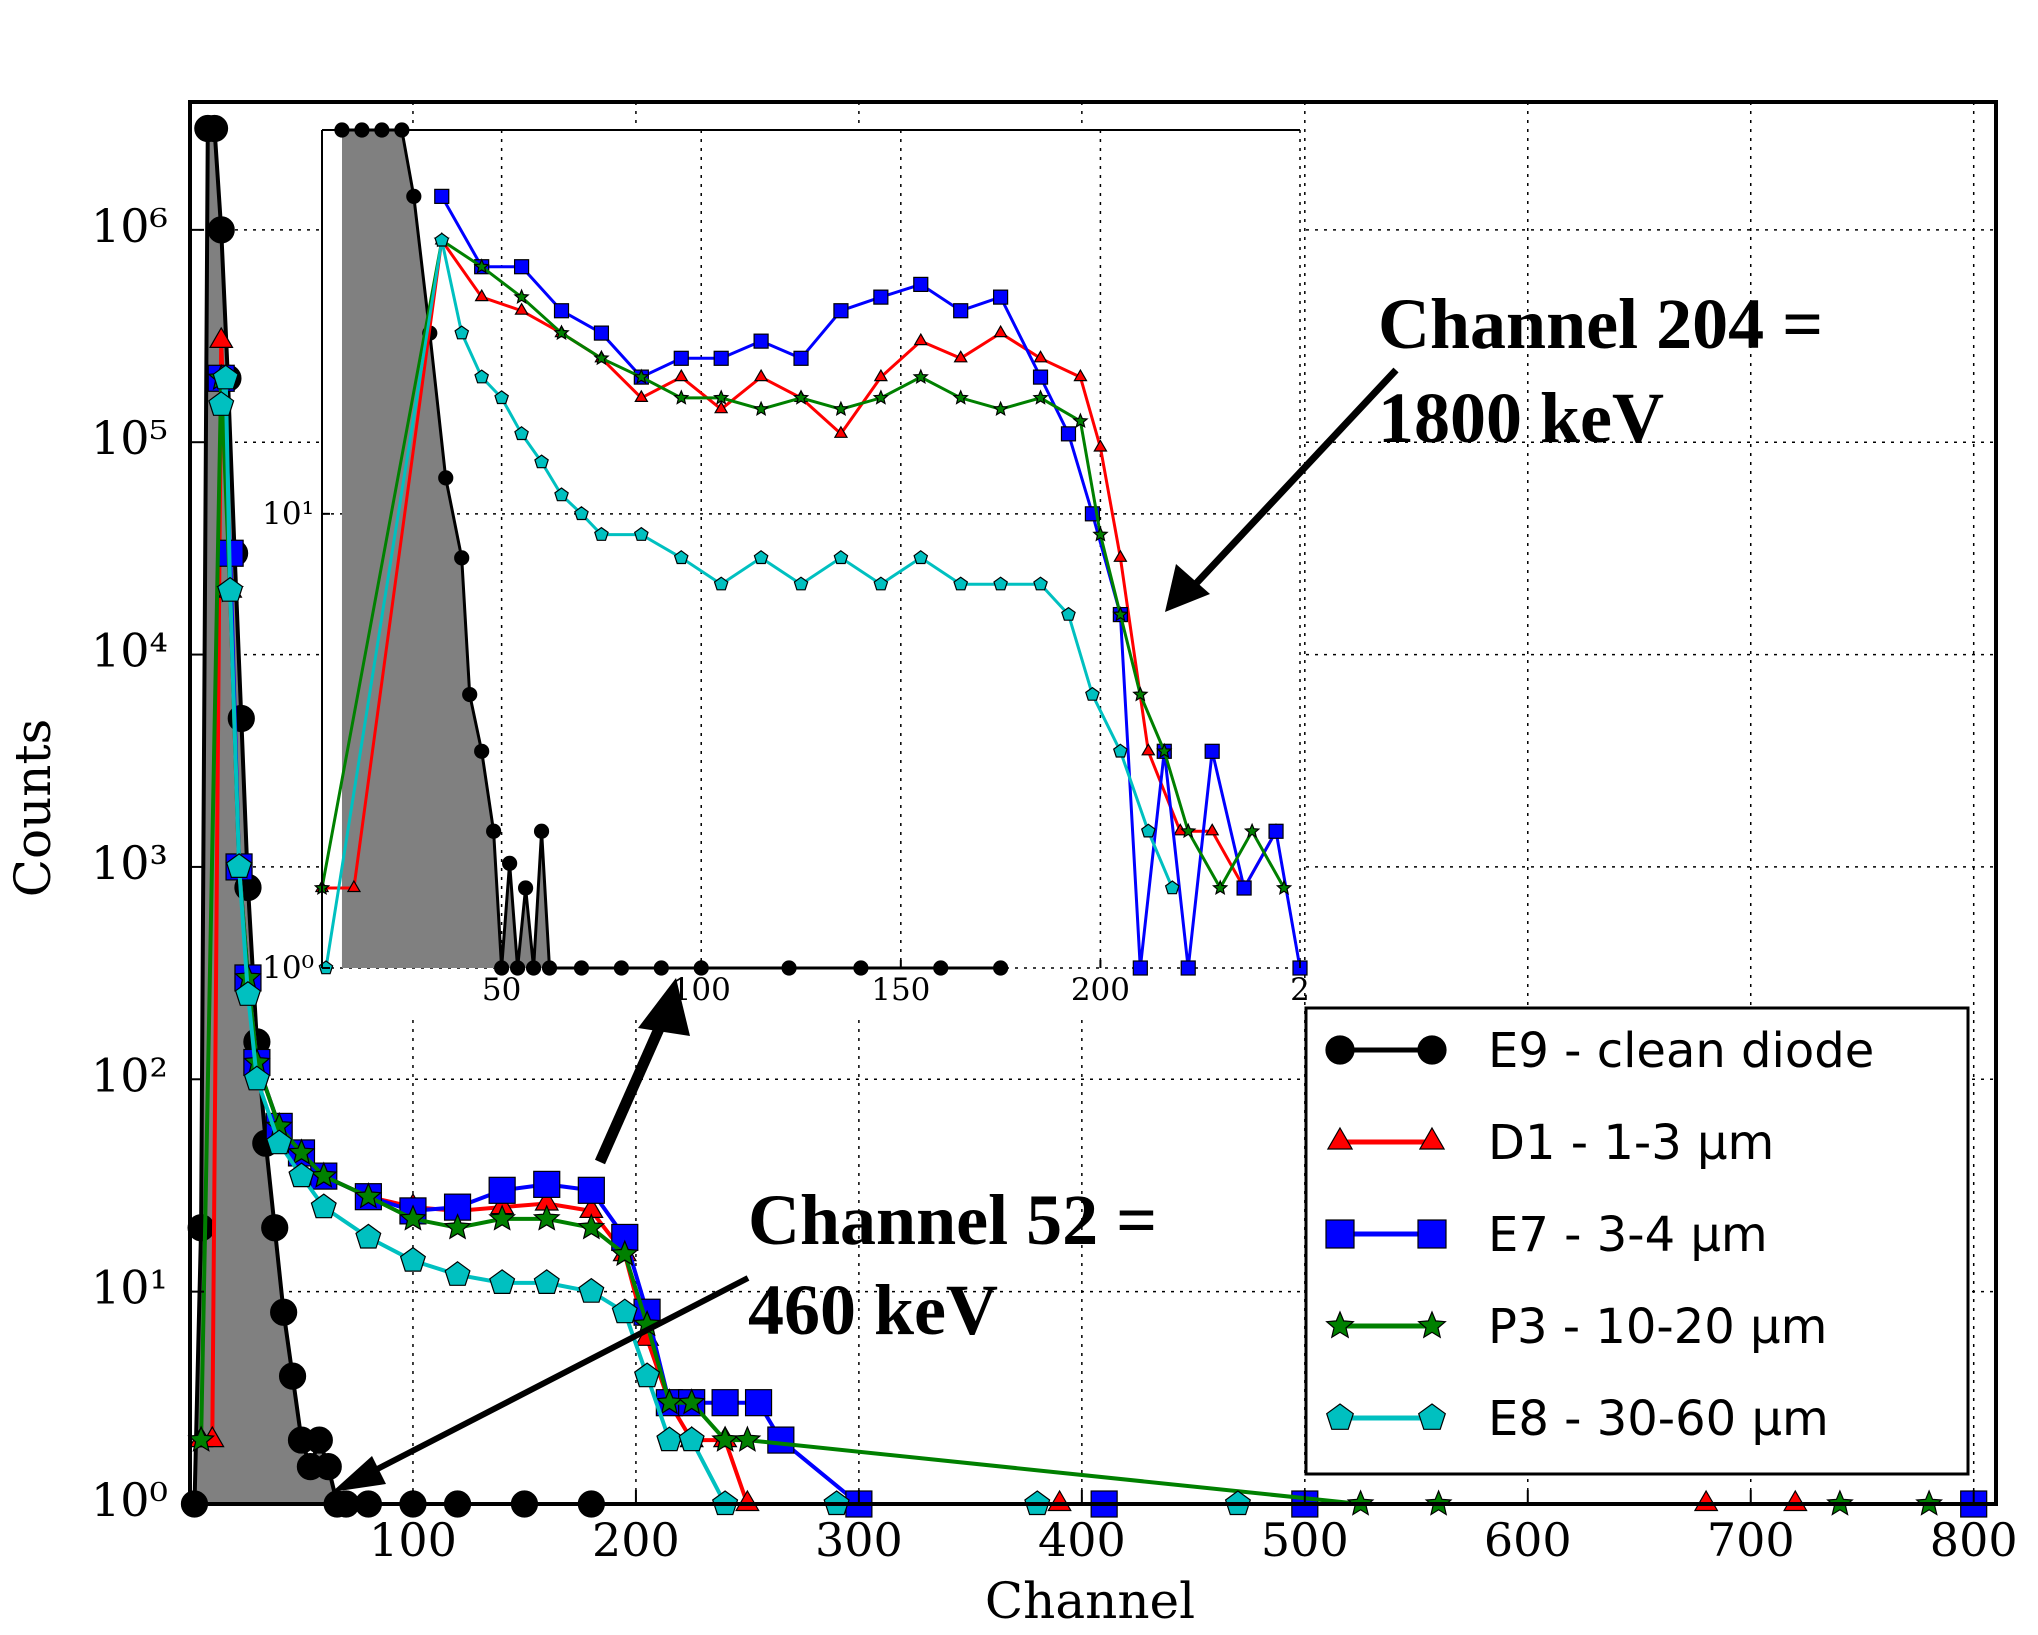 The image size is (2038, 1635). What do you see at coordinates (900, 990) in the screenshot?
I see `inset-x-tick-label: 150` at bounding box center [900, 990].